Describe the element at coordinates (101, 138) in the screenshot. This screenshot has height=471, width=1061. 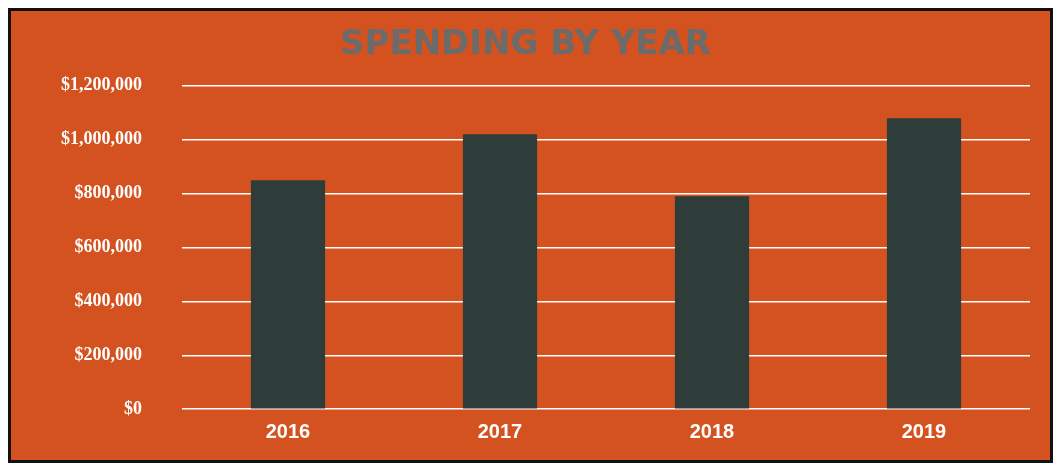
I see `y-tick-label: $1,000,000` at that location.